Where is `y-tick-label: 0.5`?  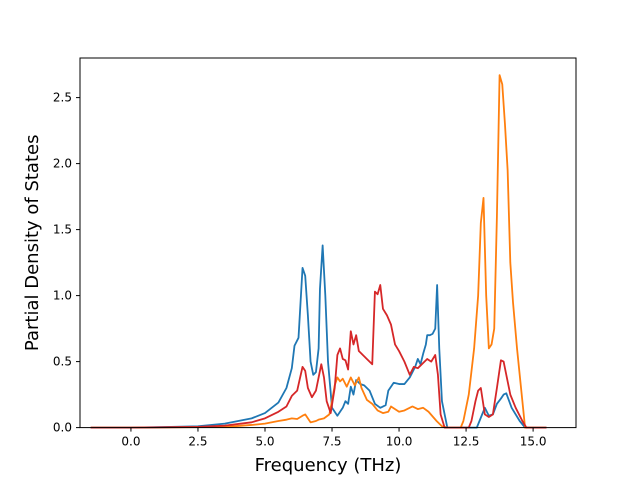
y-tick-label: 0.5 is located at coordinates (62, 362).